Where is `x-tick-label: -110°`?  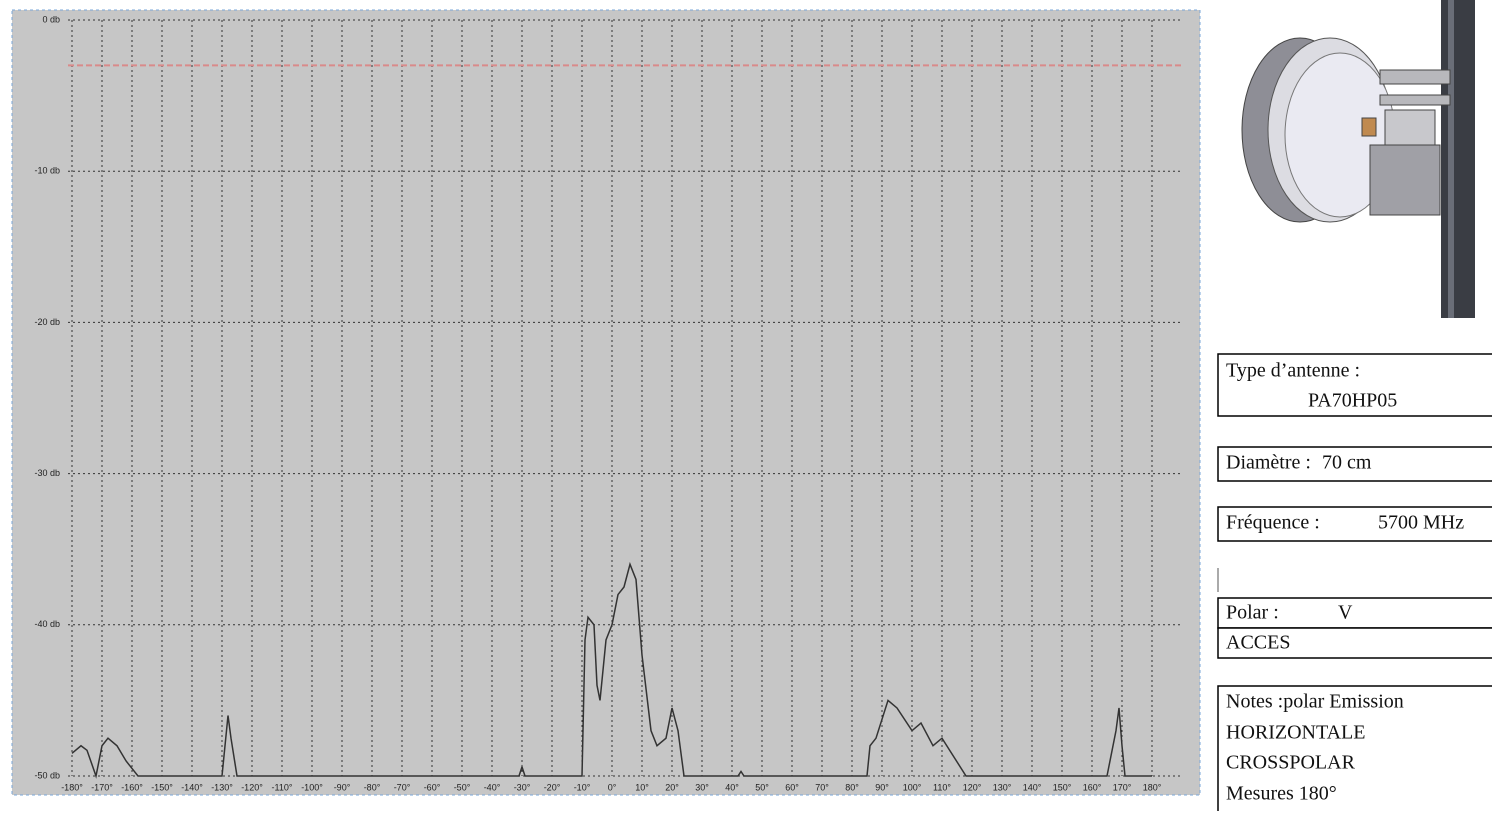 x-tick-label: -110° is located at coordinates (282, 787).